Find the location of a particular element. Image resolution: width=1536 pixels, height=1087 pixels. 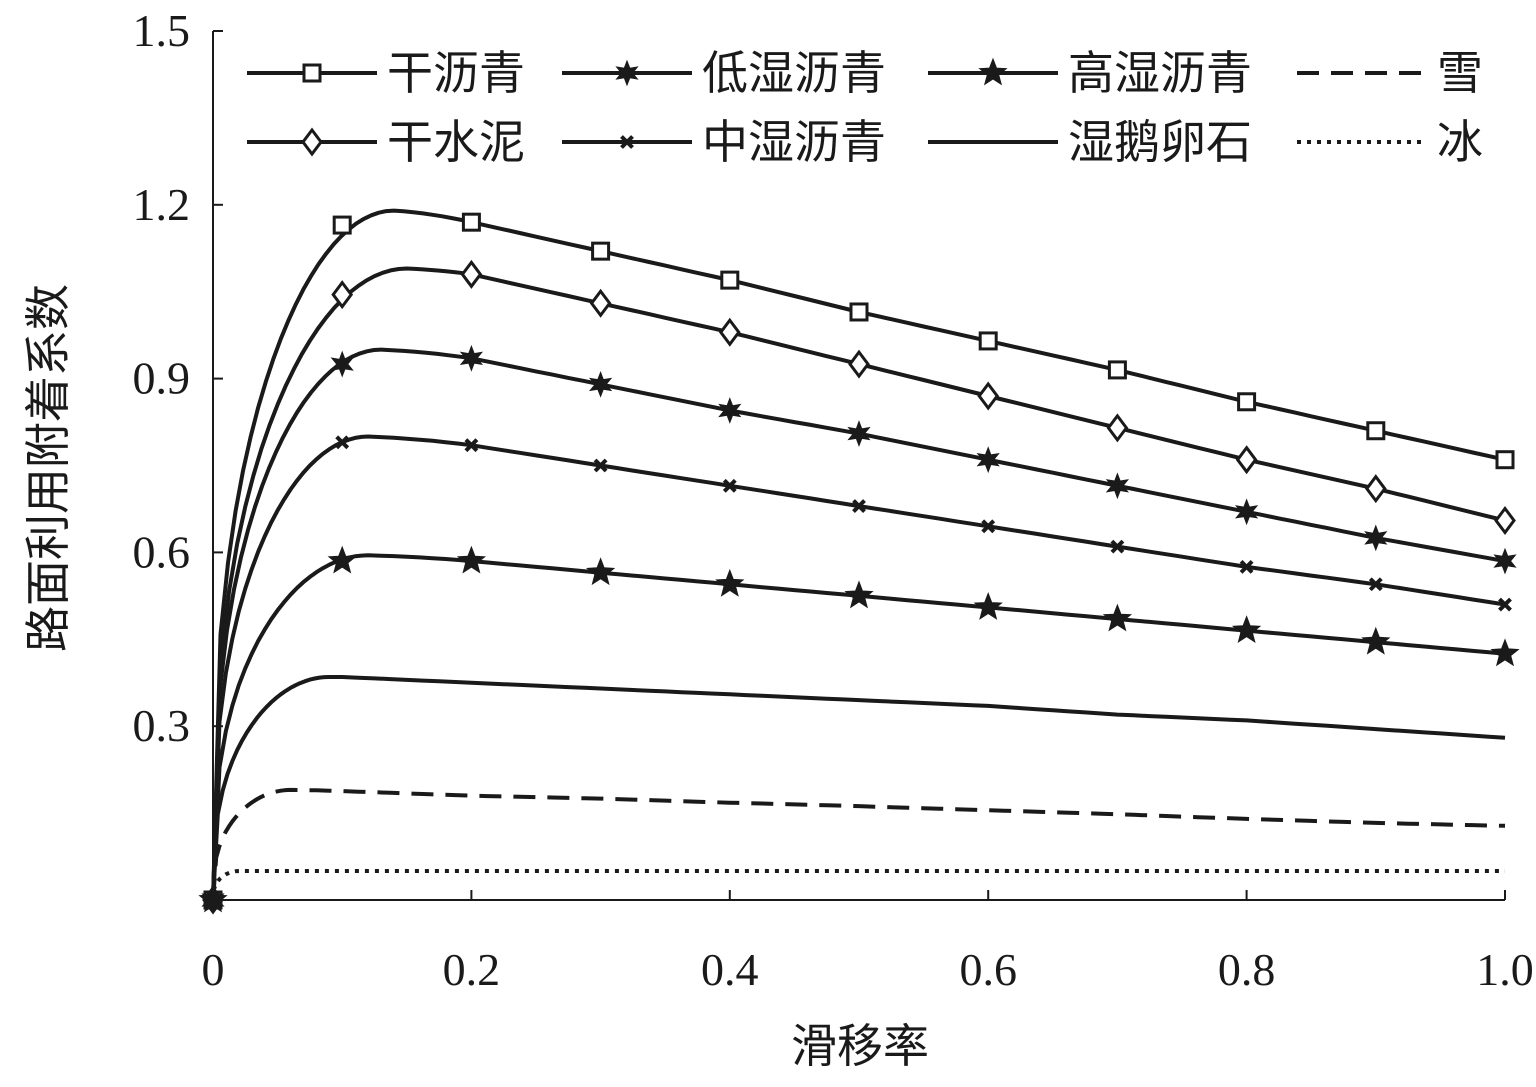

y-tick-label: 1.5 is located at coordinates (162, 30).